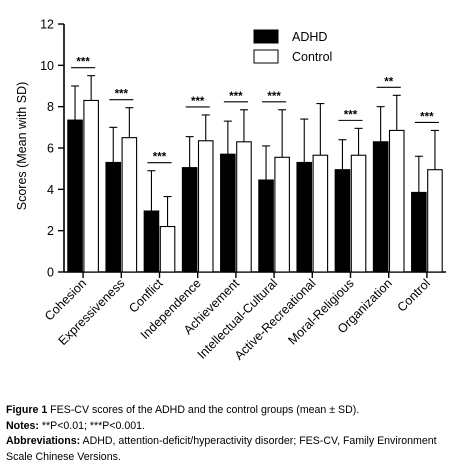 This screenshot has width=453, height=473. Describe the element at coordinates (292, 46) in the screenshot. I see `legend: ADHD Control` at that location.